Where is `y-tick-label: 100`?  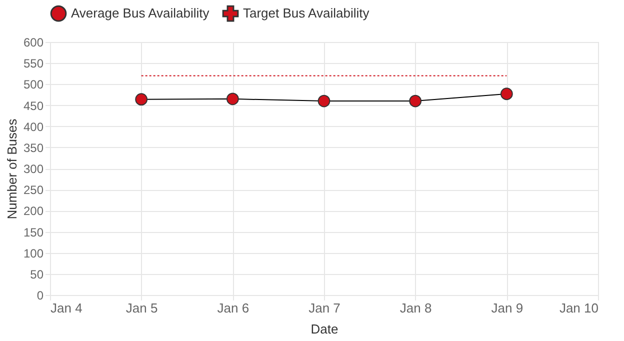
y-tick-label: 100 is located at coordinates (33, 253).